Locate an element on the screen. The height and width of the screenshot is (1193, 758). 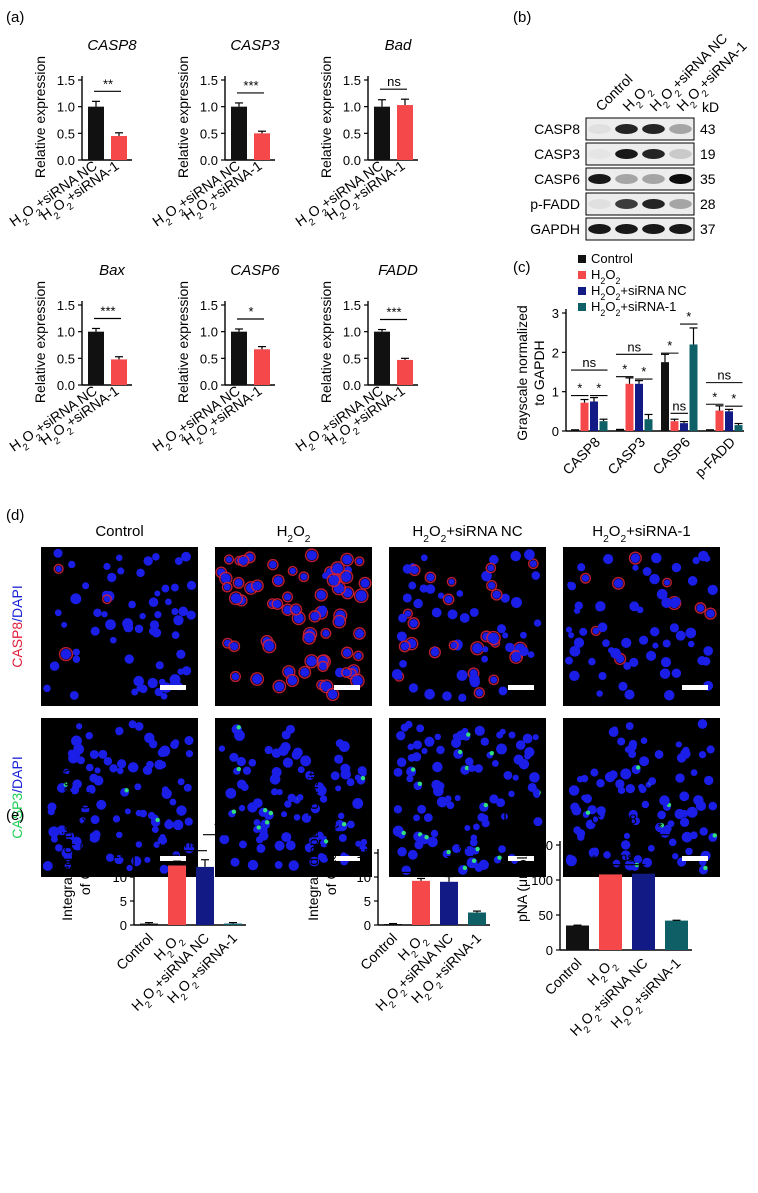
significance-label: ** is located at coordinates (407, 864).